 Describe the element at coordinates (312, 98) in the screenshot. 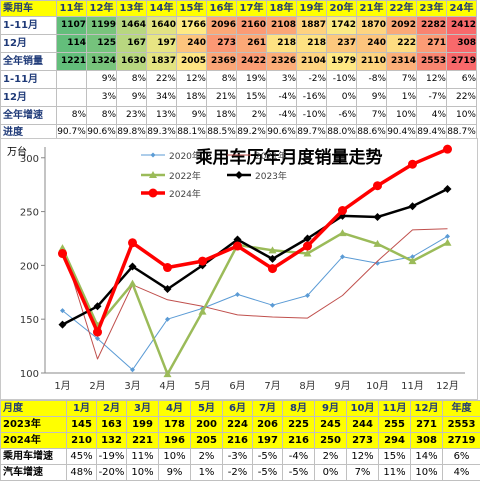

I see `table-cell: -16%` at that location.